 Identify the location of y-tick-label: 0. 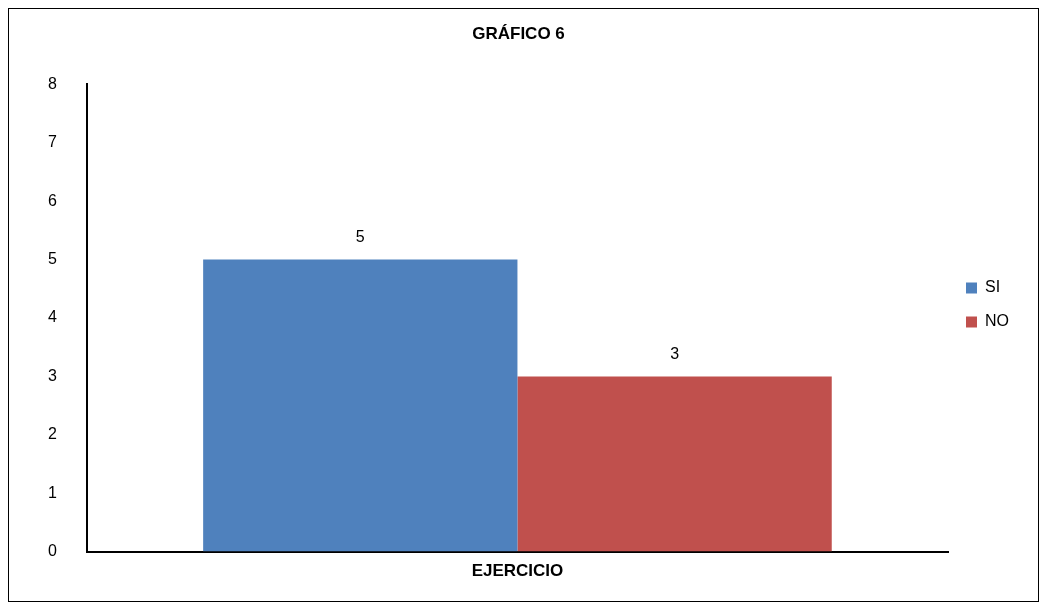
(52, 551).